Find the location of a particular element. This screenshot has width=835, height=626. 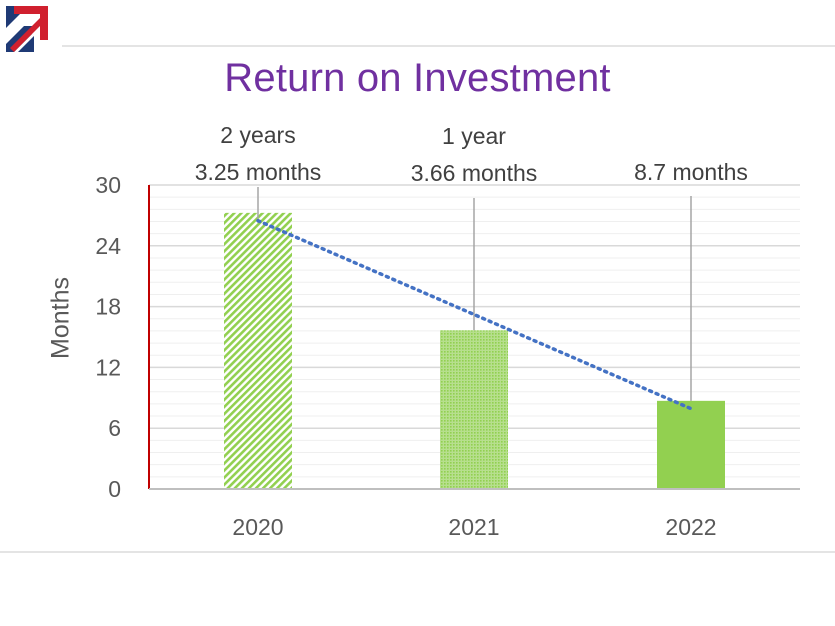

bar-2021 is located at coordinates (474, 409).